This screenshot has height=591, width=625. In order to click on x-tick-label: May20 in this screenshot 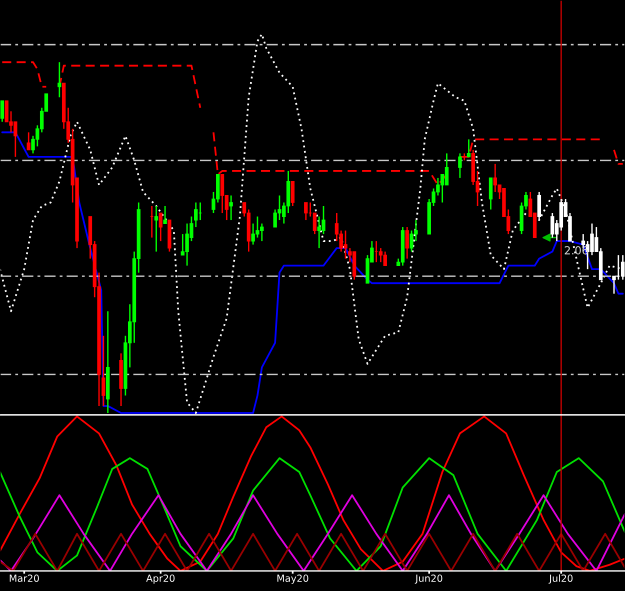, I will do `click(292, 579)`.